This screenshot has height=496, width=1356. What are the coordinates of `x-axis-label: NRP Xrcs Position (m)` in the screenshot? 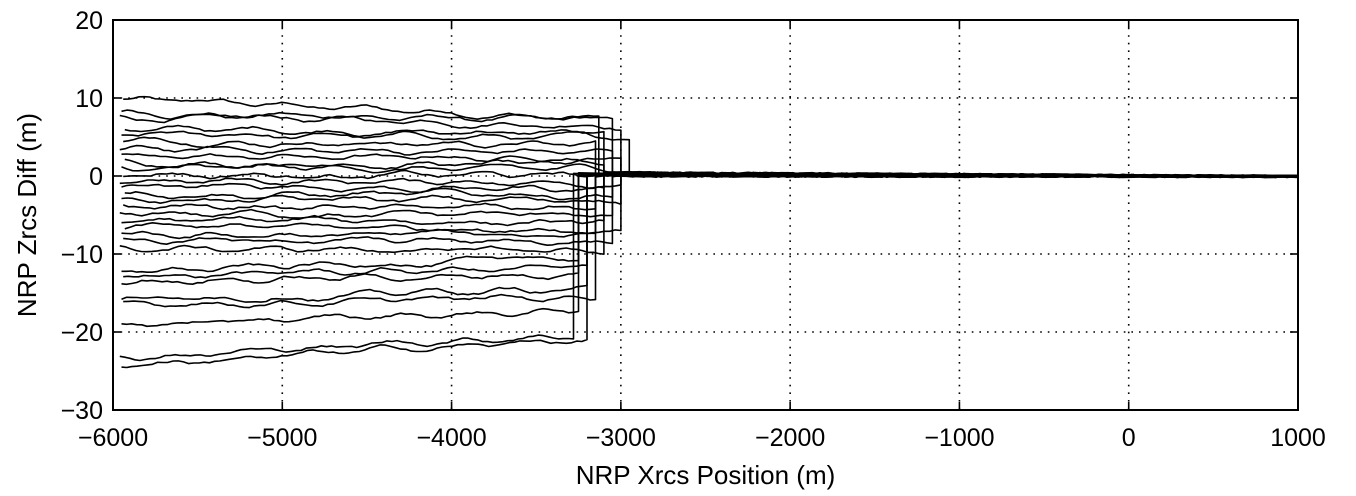 It's located at (706, 475).